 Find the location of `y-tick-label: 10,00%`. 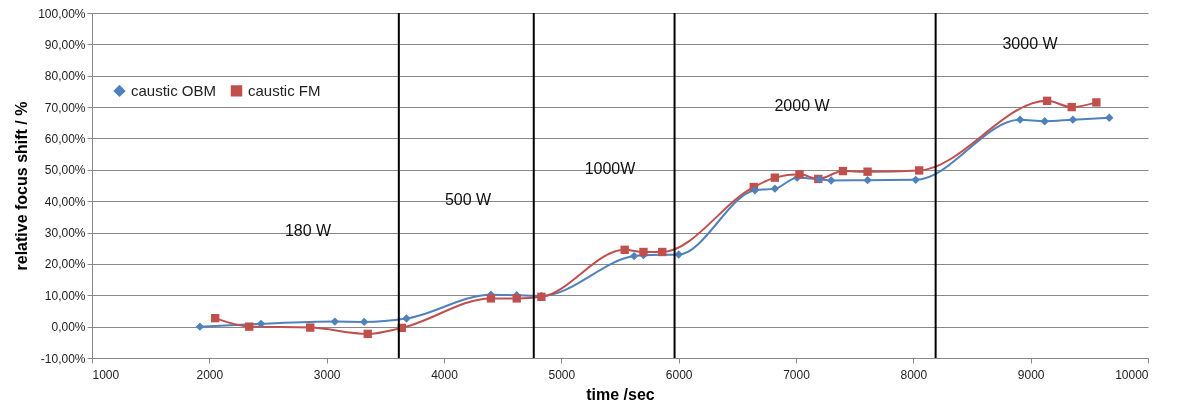

y-tick-label: 10,00% is located at coordinates (65, 295).